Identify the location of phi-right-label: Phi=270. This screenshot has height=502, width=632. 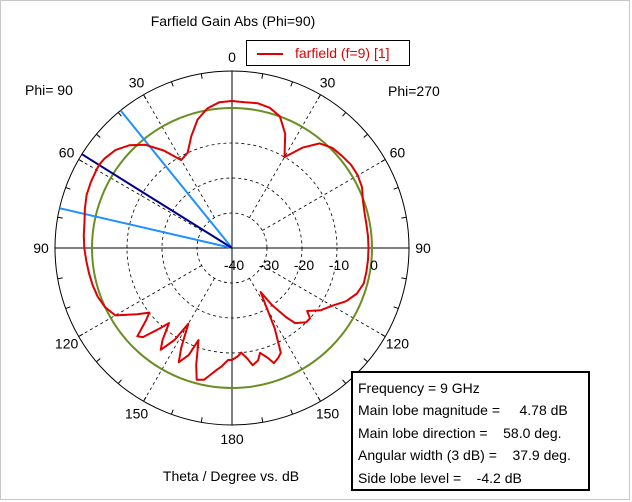
(414, 91).